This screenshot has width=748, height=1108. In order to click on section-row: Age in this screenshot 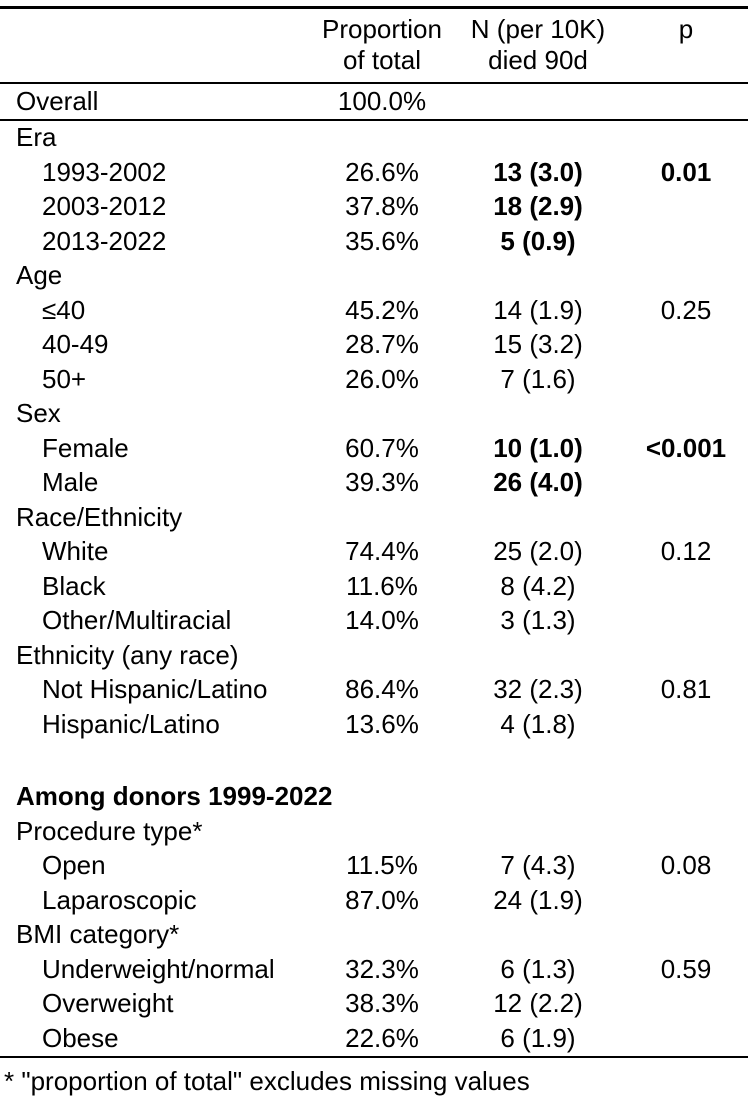, I will do `click(374, 276)`.